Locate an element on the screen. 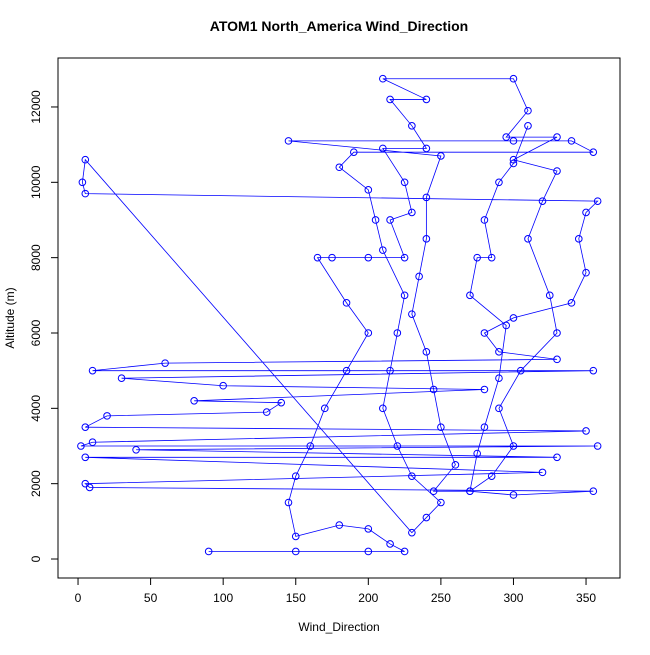  chart-title: ATOM1 North_America Wind_Direction is located at coordinates (339, 26).